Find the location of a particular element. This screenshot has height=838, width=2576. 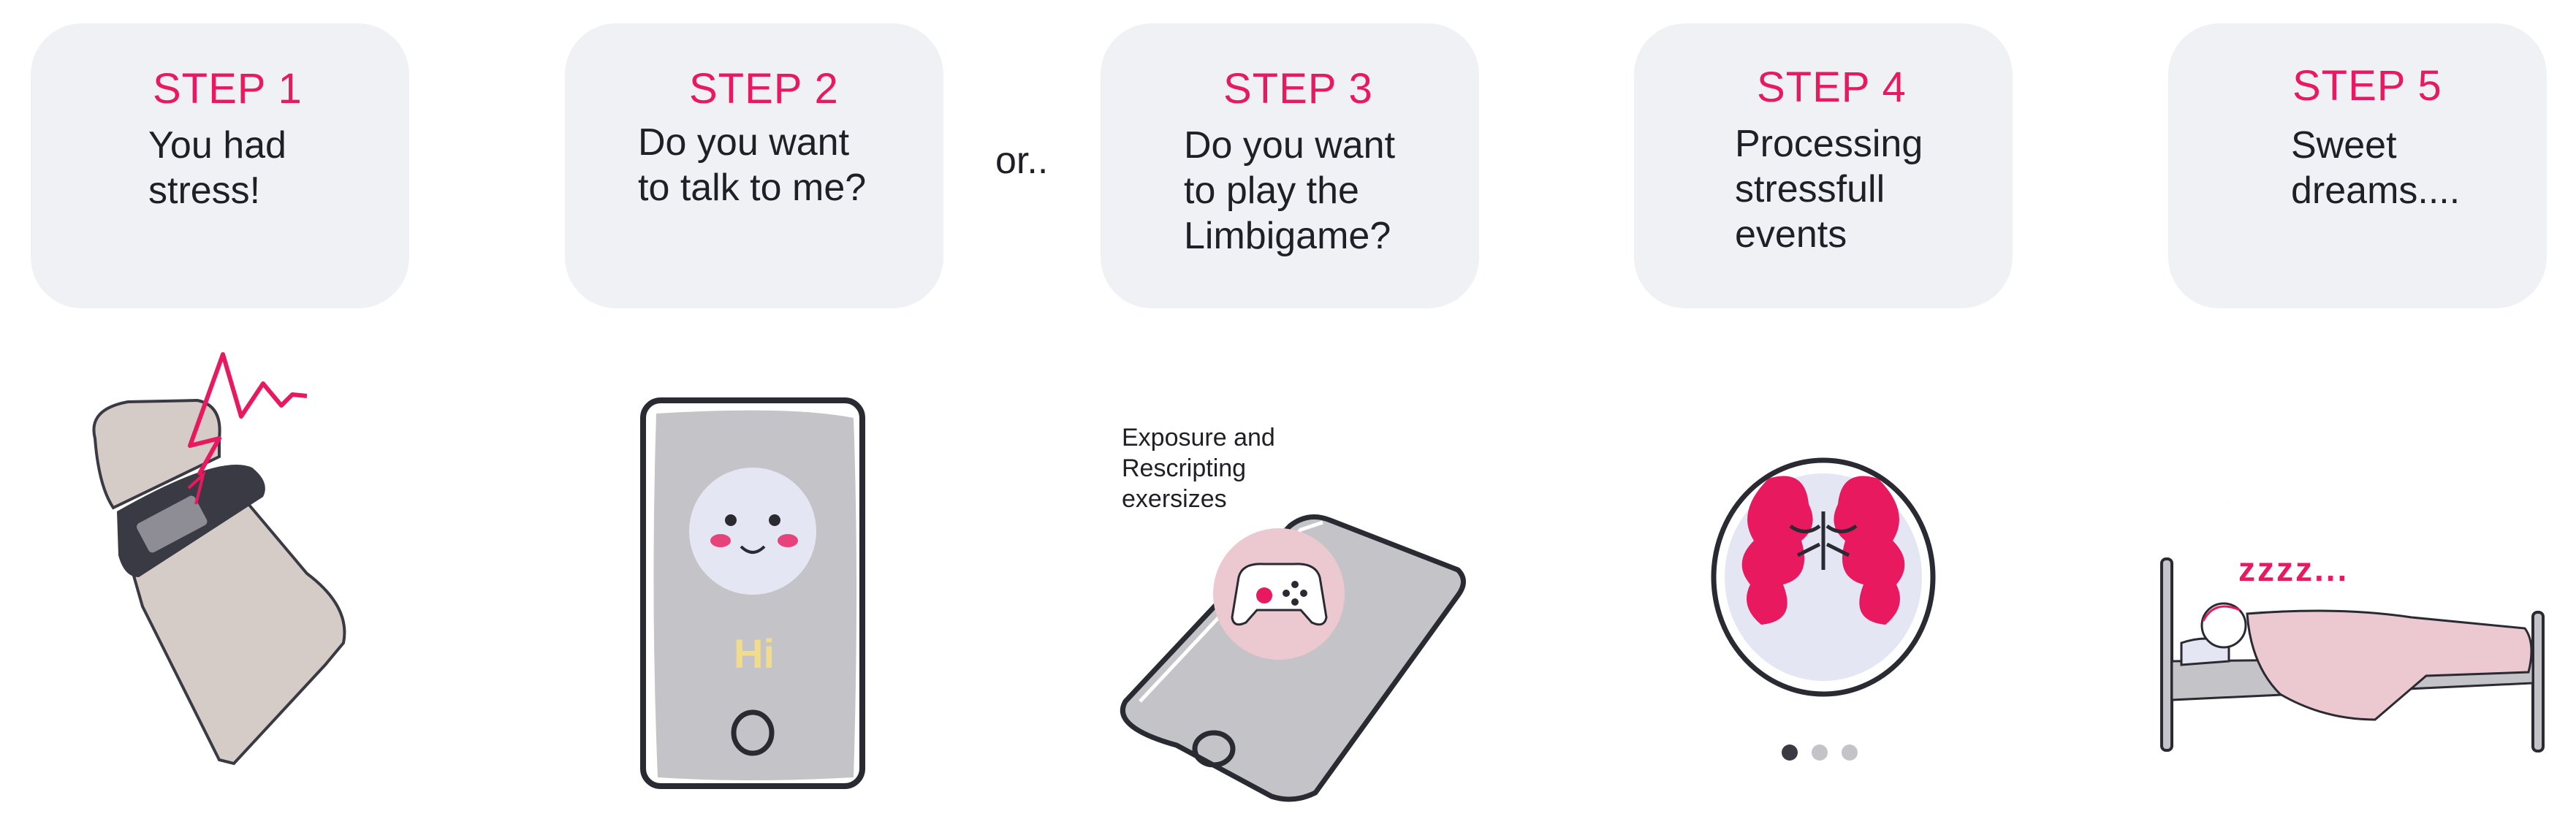

step-text: Do you want to talk to me? is located at coordinates (752, 165).